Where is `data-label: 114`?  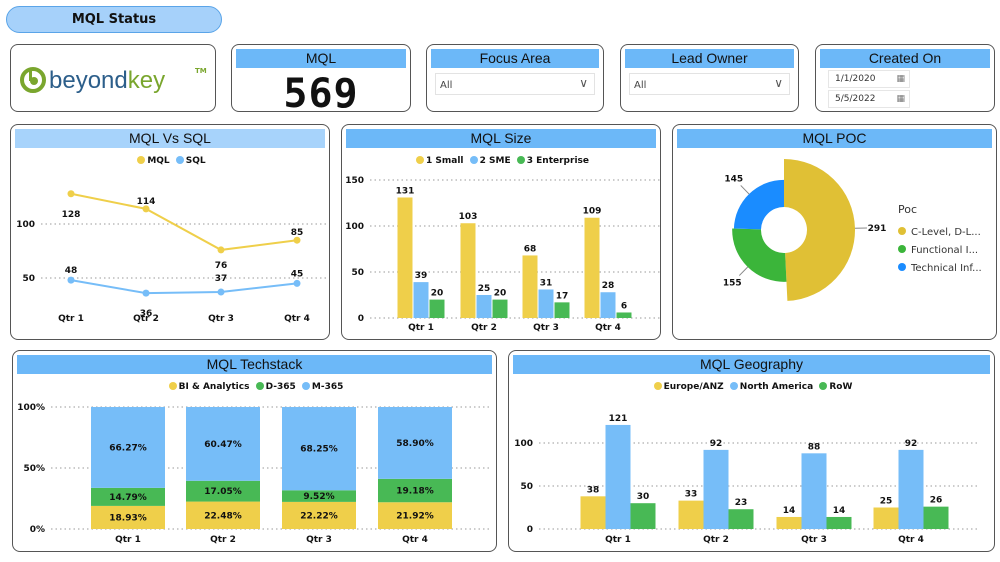 data-label: 114 is located at coordinates (146, 202).